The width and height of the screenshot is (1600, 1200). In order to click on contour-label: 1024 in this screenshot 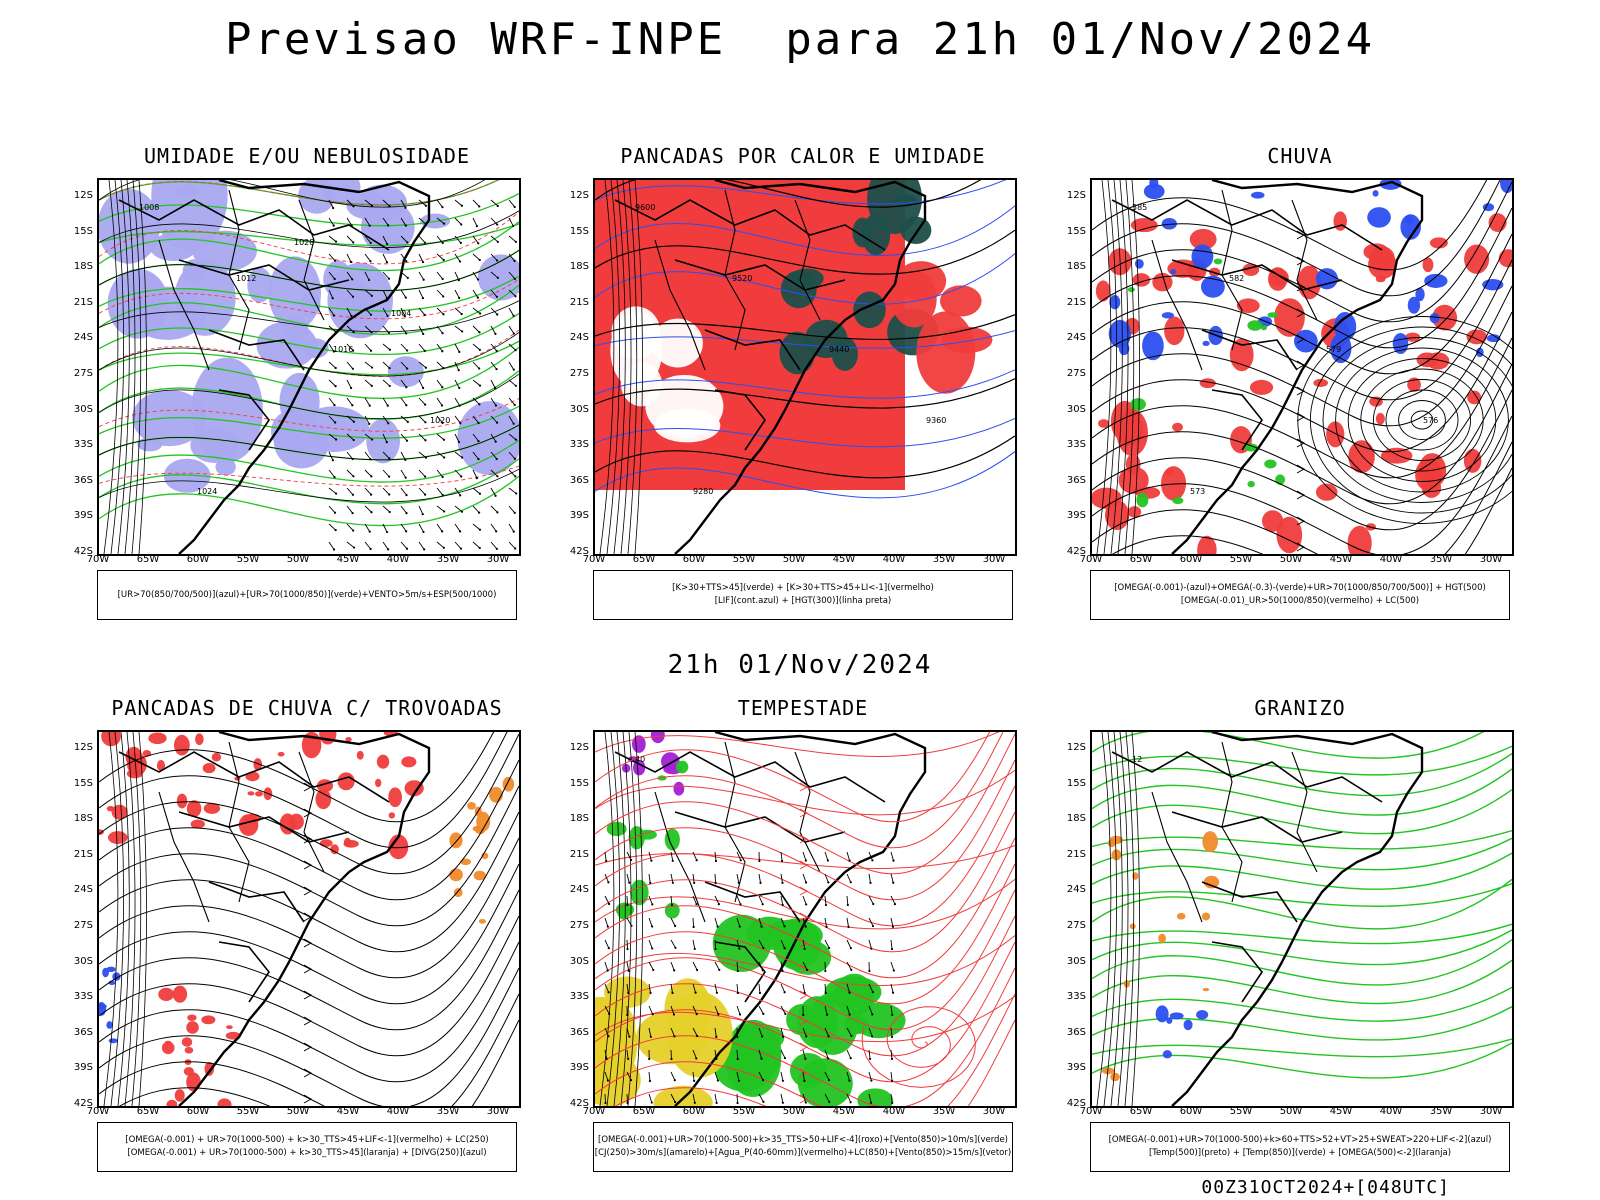, I will do `click(207, 491)`.